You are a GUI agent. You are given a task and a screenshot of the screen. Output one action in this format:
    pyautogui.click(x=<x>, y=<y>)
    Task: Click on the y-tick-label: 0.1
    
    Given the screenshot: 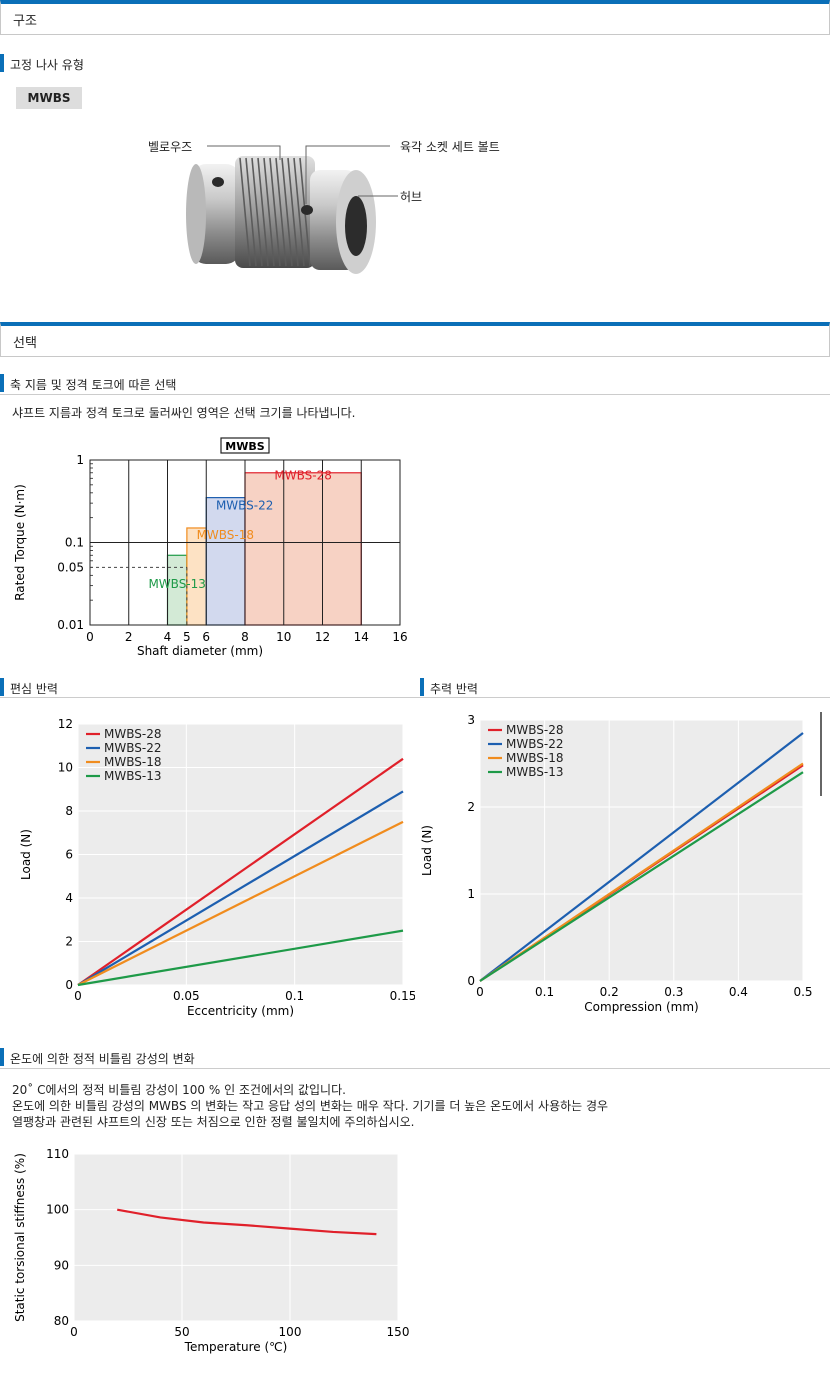 What is the action you would take?
    pyautogui.click(x=74, y=543)
    